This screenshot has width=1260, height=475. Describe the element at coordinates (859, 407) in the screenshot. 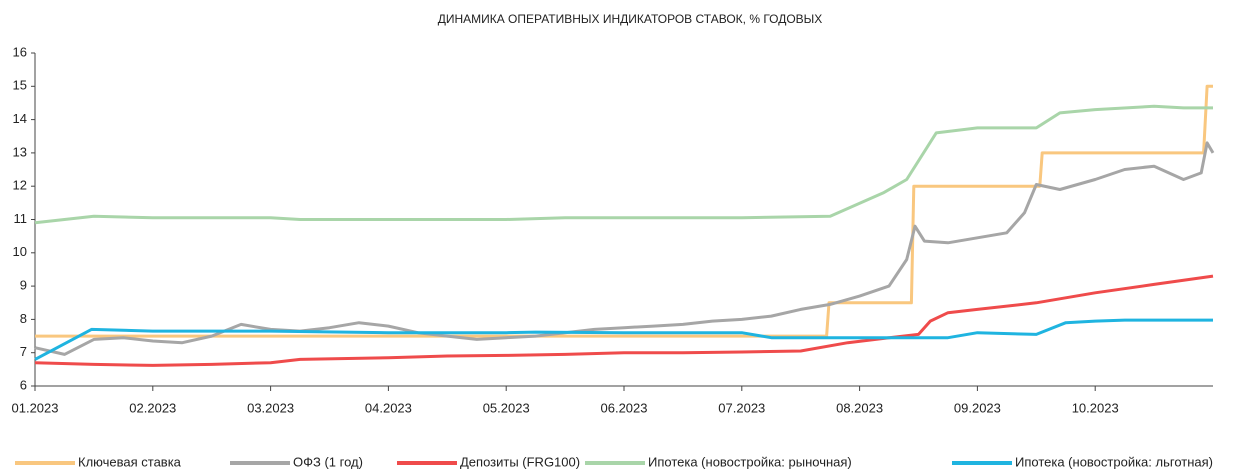

I see `x-tick-label: 08.2023` at that location.